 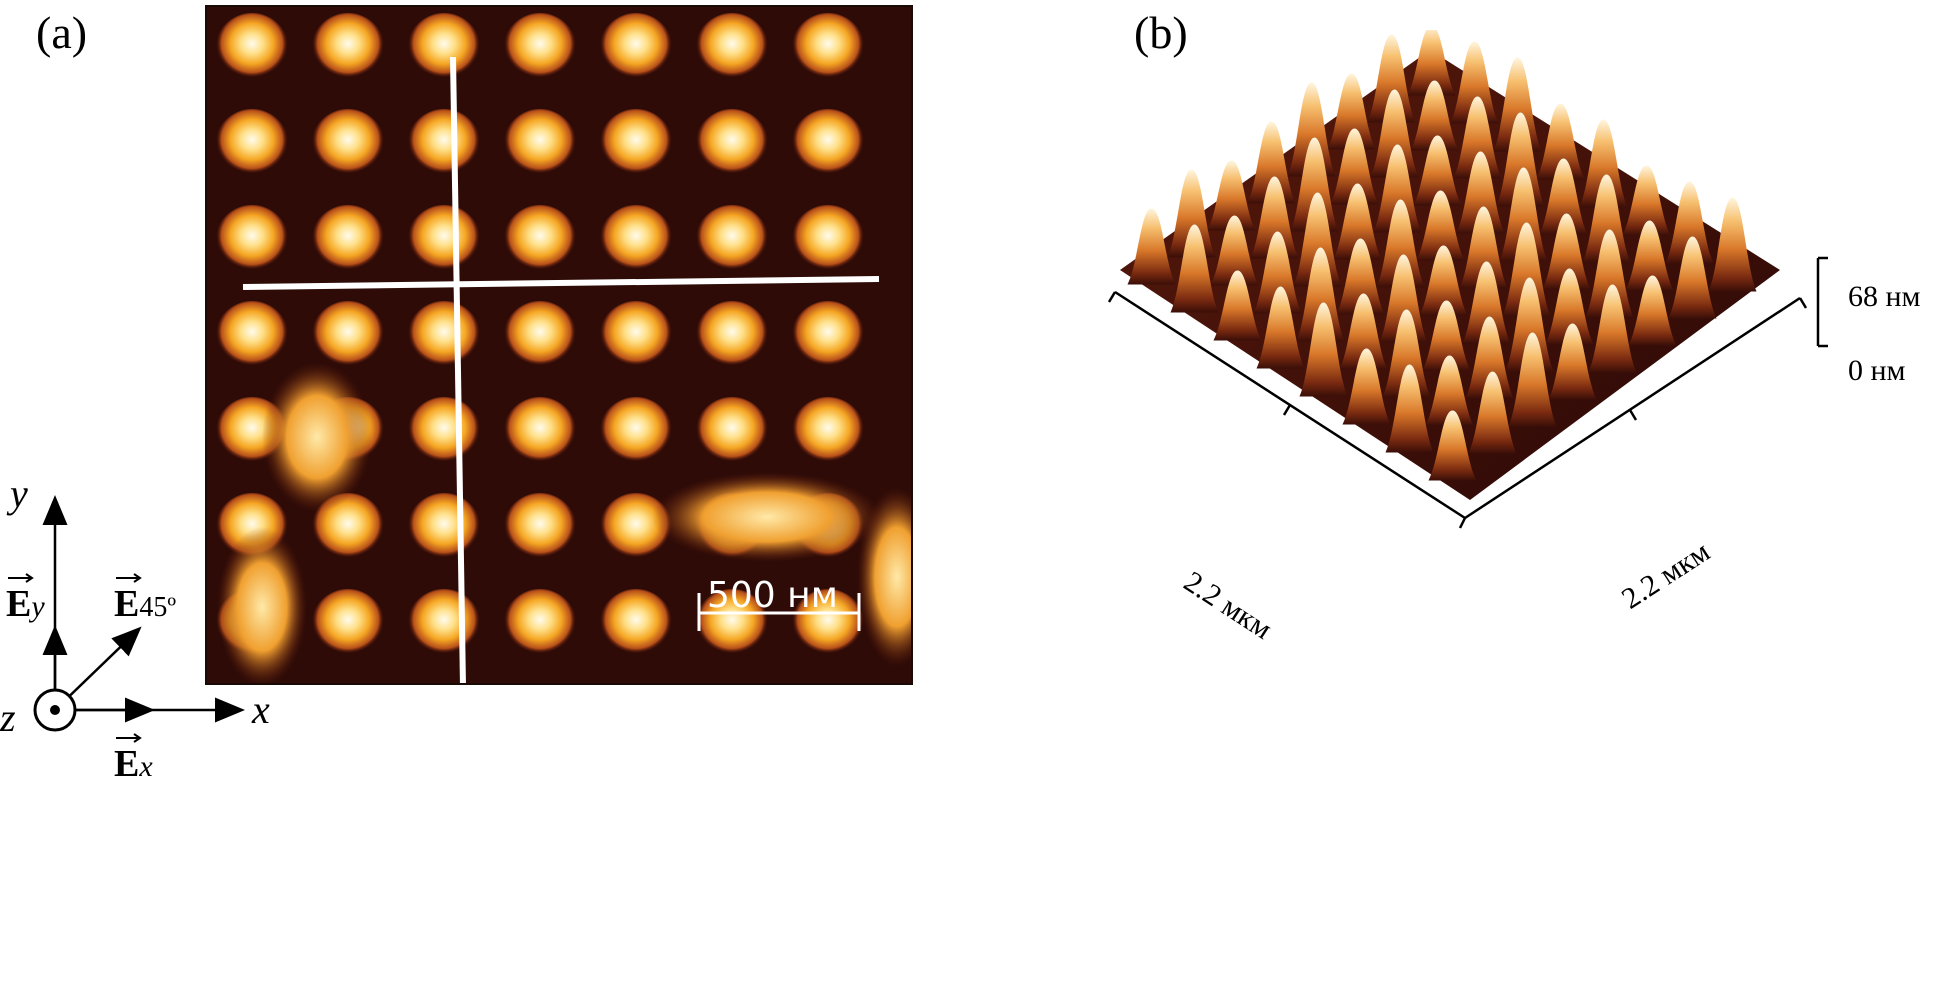 I want to click on horizontal-profile-line, so click(x=561, y=283).